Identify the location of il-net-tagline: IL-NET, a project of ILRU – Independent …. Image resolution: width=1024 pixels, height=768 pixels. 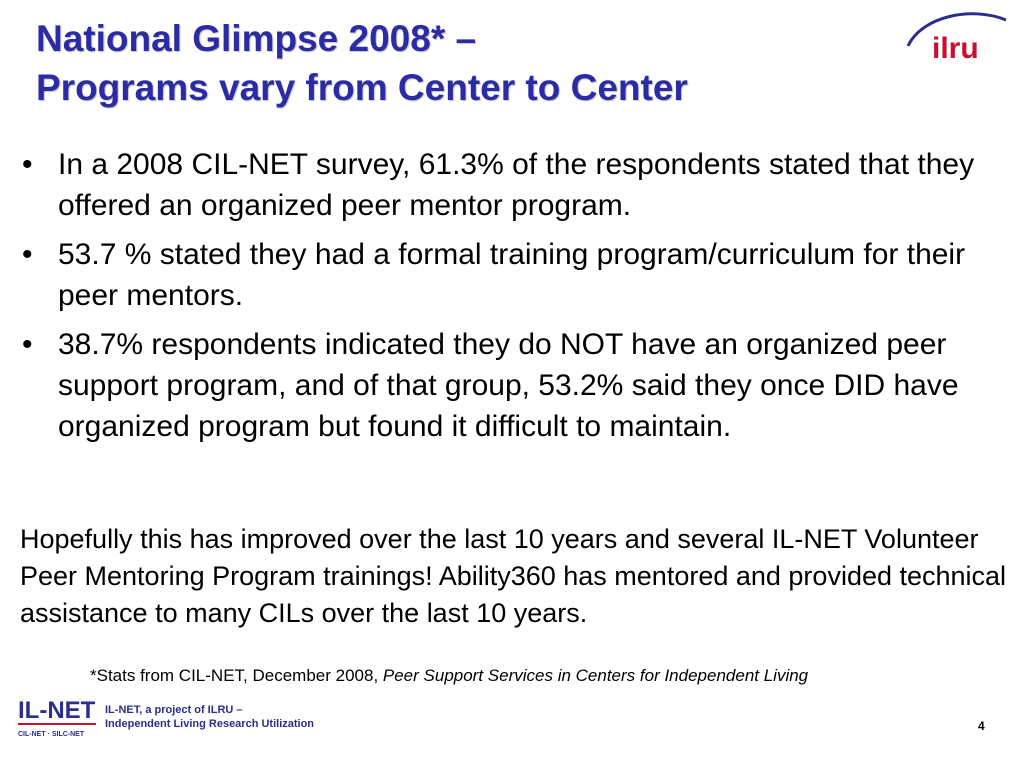
(209, 717).